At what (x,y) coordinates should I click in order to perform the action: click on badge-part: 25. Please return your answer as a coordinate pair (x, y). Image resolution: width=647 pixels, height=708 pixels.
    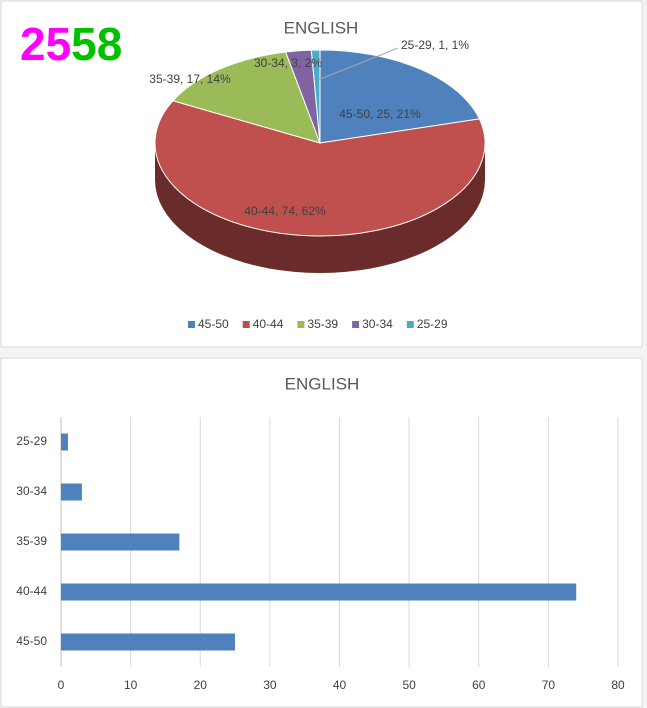
    Looking at the image, I should click on (45, 44).